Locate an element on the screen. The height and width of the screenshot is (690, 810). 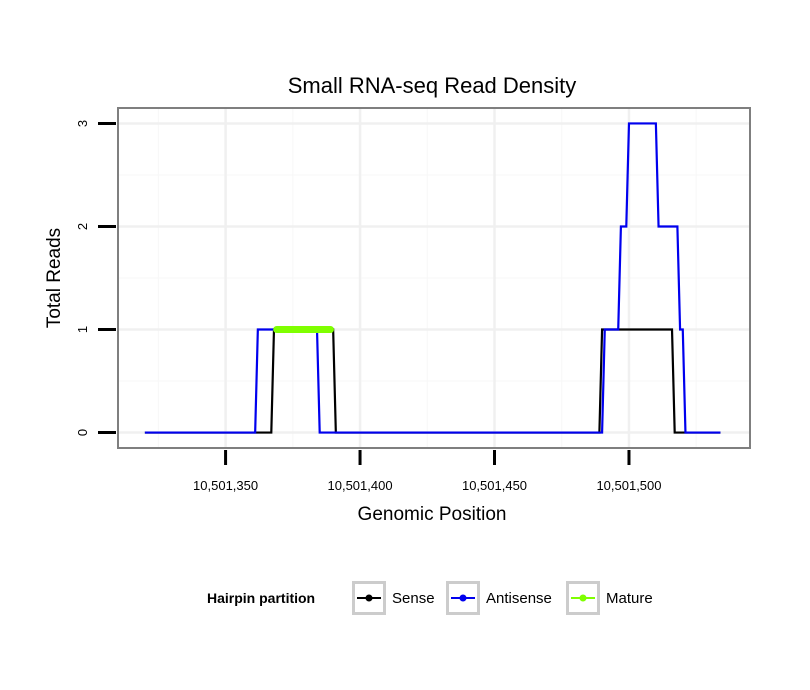
x-tick-label: 10,501,450 is located at coordinates (494, 485).